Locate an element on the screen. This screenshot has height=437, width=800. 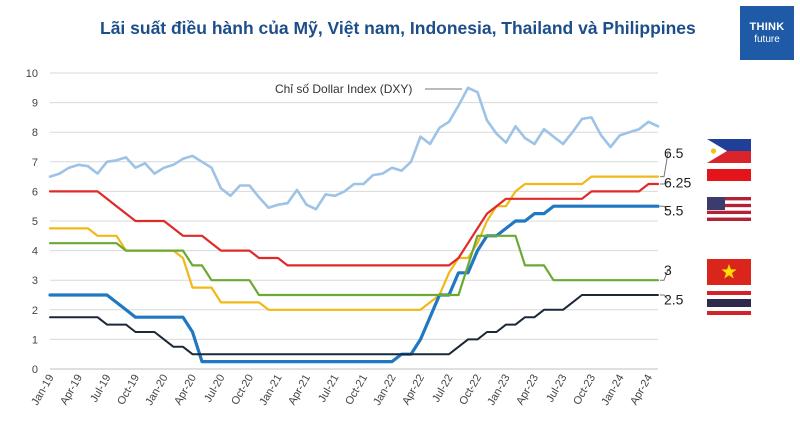
end-label: 6.5 is located at coordinates (674, 153).